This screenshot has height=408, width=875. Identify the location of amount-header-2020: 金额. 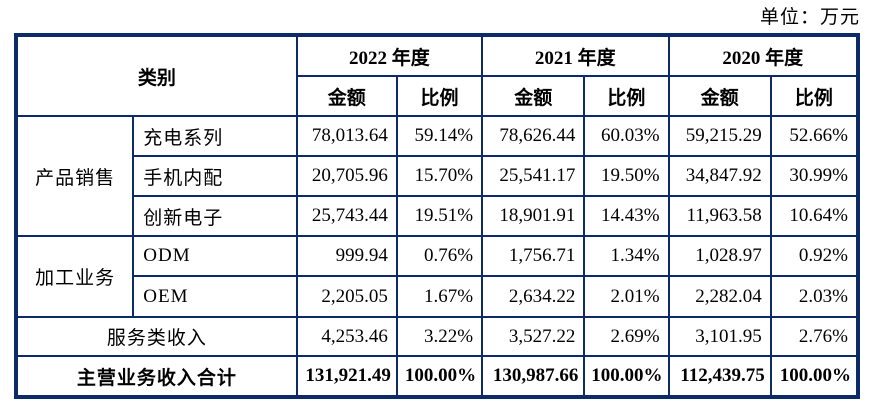
(719, 96).